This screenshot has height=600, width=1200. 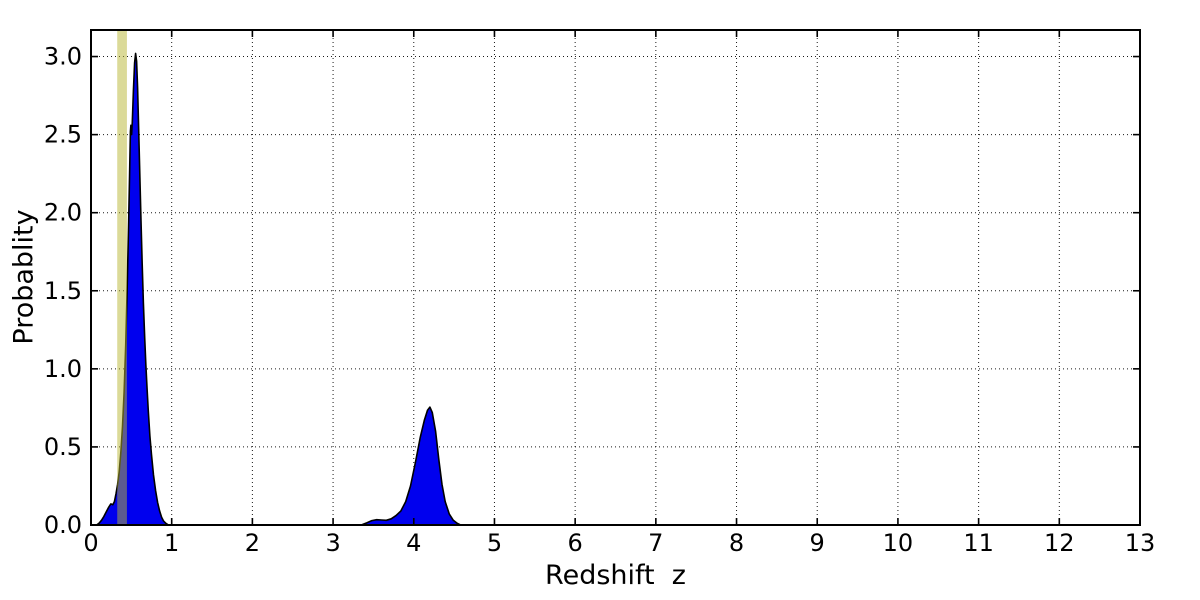 What do you see at coordinates (63, 57) in the screenshot?
I see `y-tick-label: 3.0` at bounding box center [63, 57].